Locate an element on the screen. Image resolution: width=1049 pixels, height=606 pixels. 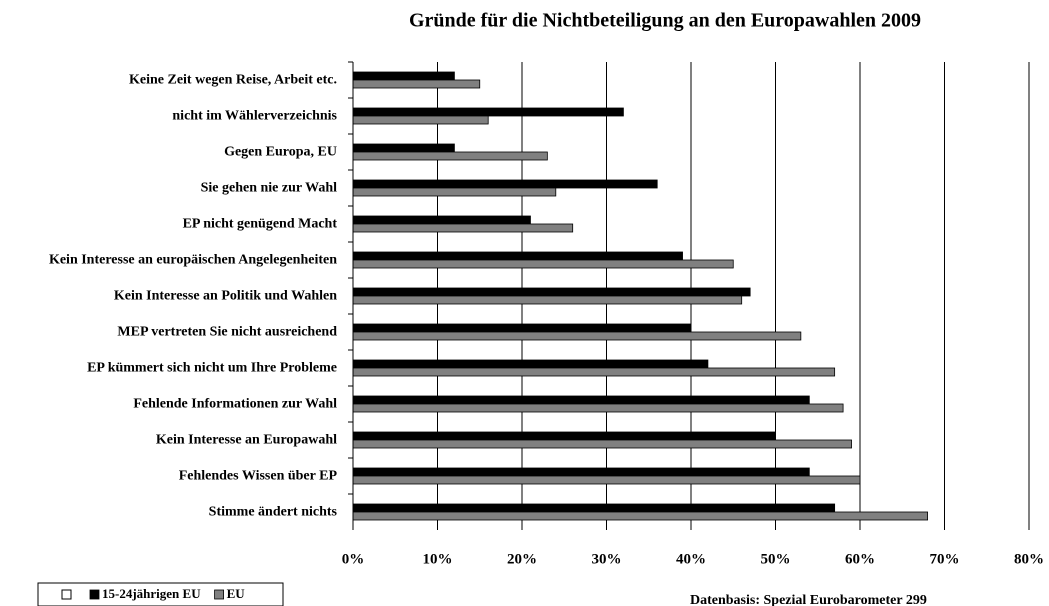
y-tick-label: Keine Zeit wegen Reise, Arbeit etc. is located at coordinates (233, 80).